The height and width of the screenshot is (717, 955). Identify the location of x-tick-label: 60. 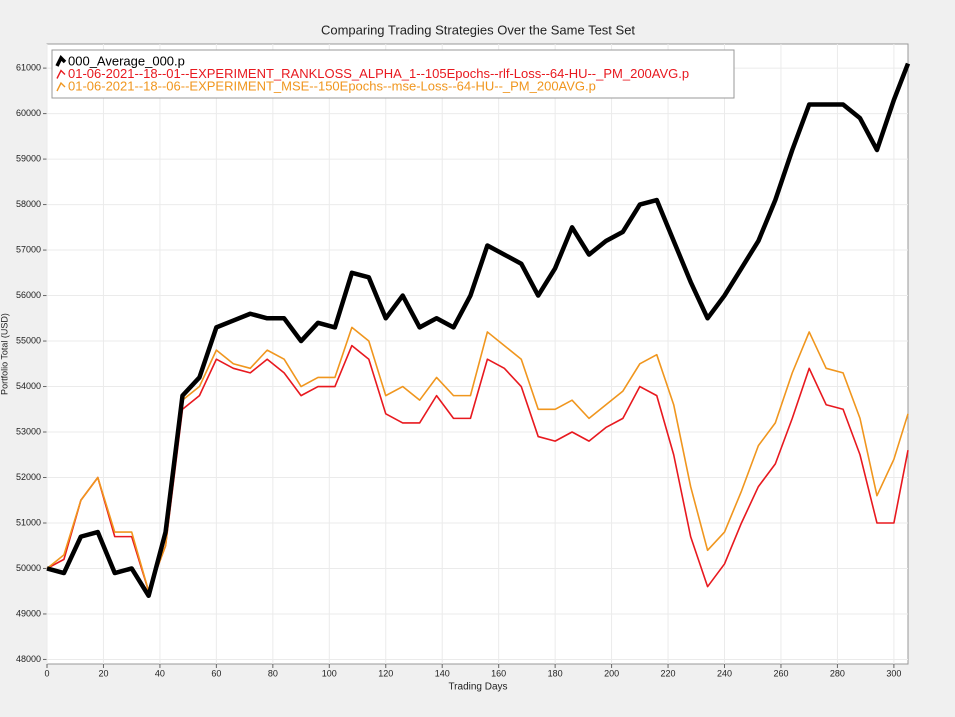
(216, 673).